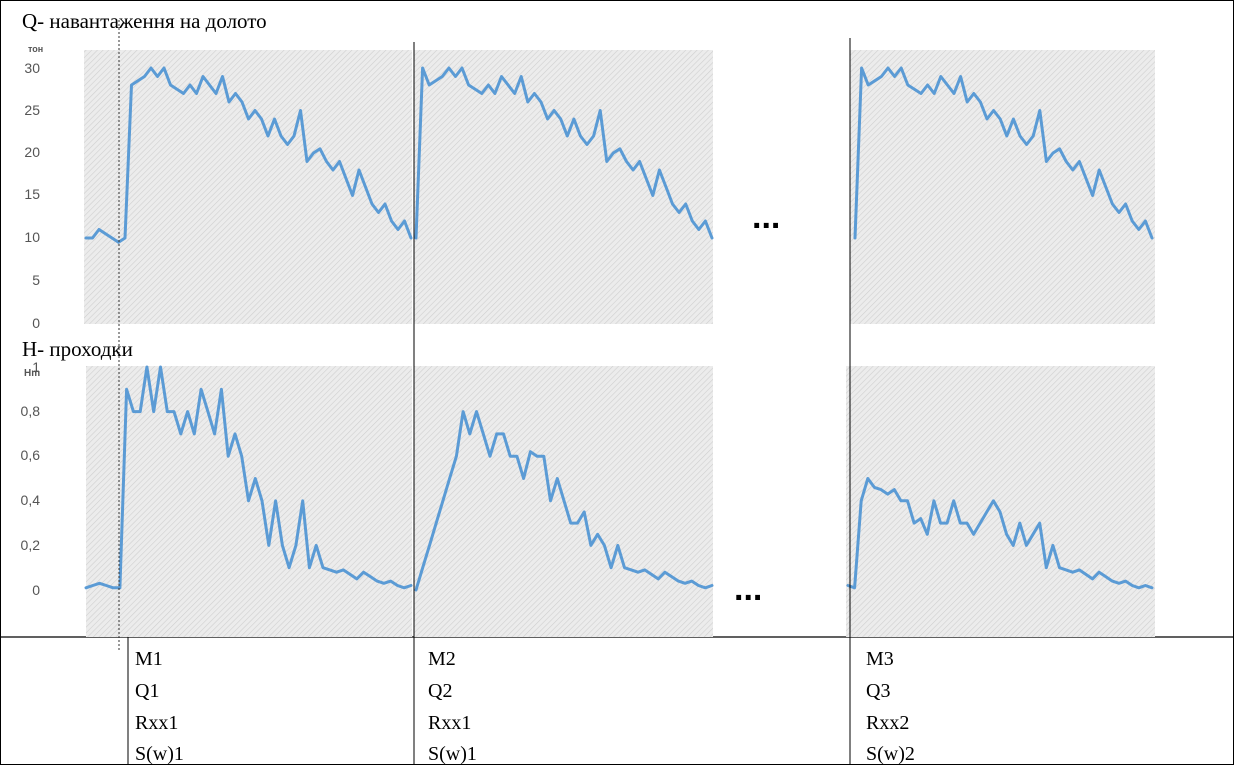  Describe the element at coordinates (32, 152) in the screenshot. I see `chart-1-y-tick-label: 20` at that location.